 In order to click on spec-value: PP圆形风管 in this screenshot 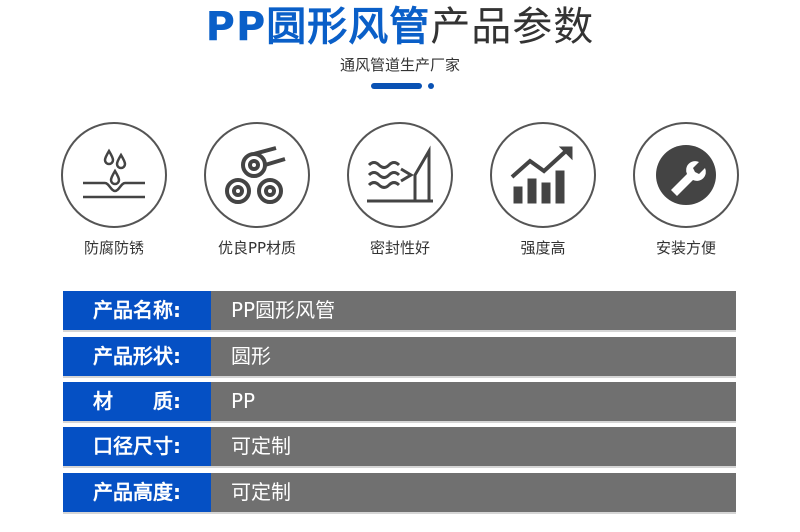, I will do `click(473, 310)`.